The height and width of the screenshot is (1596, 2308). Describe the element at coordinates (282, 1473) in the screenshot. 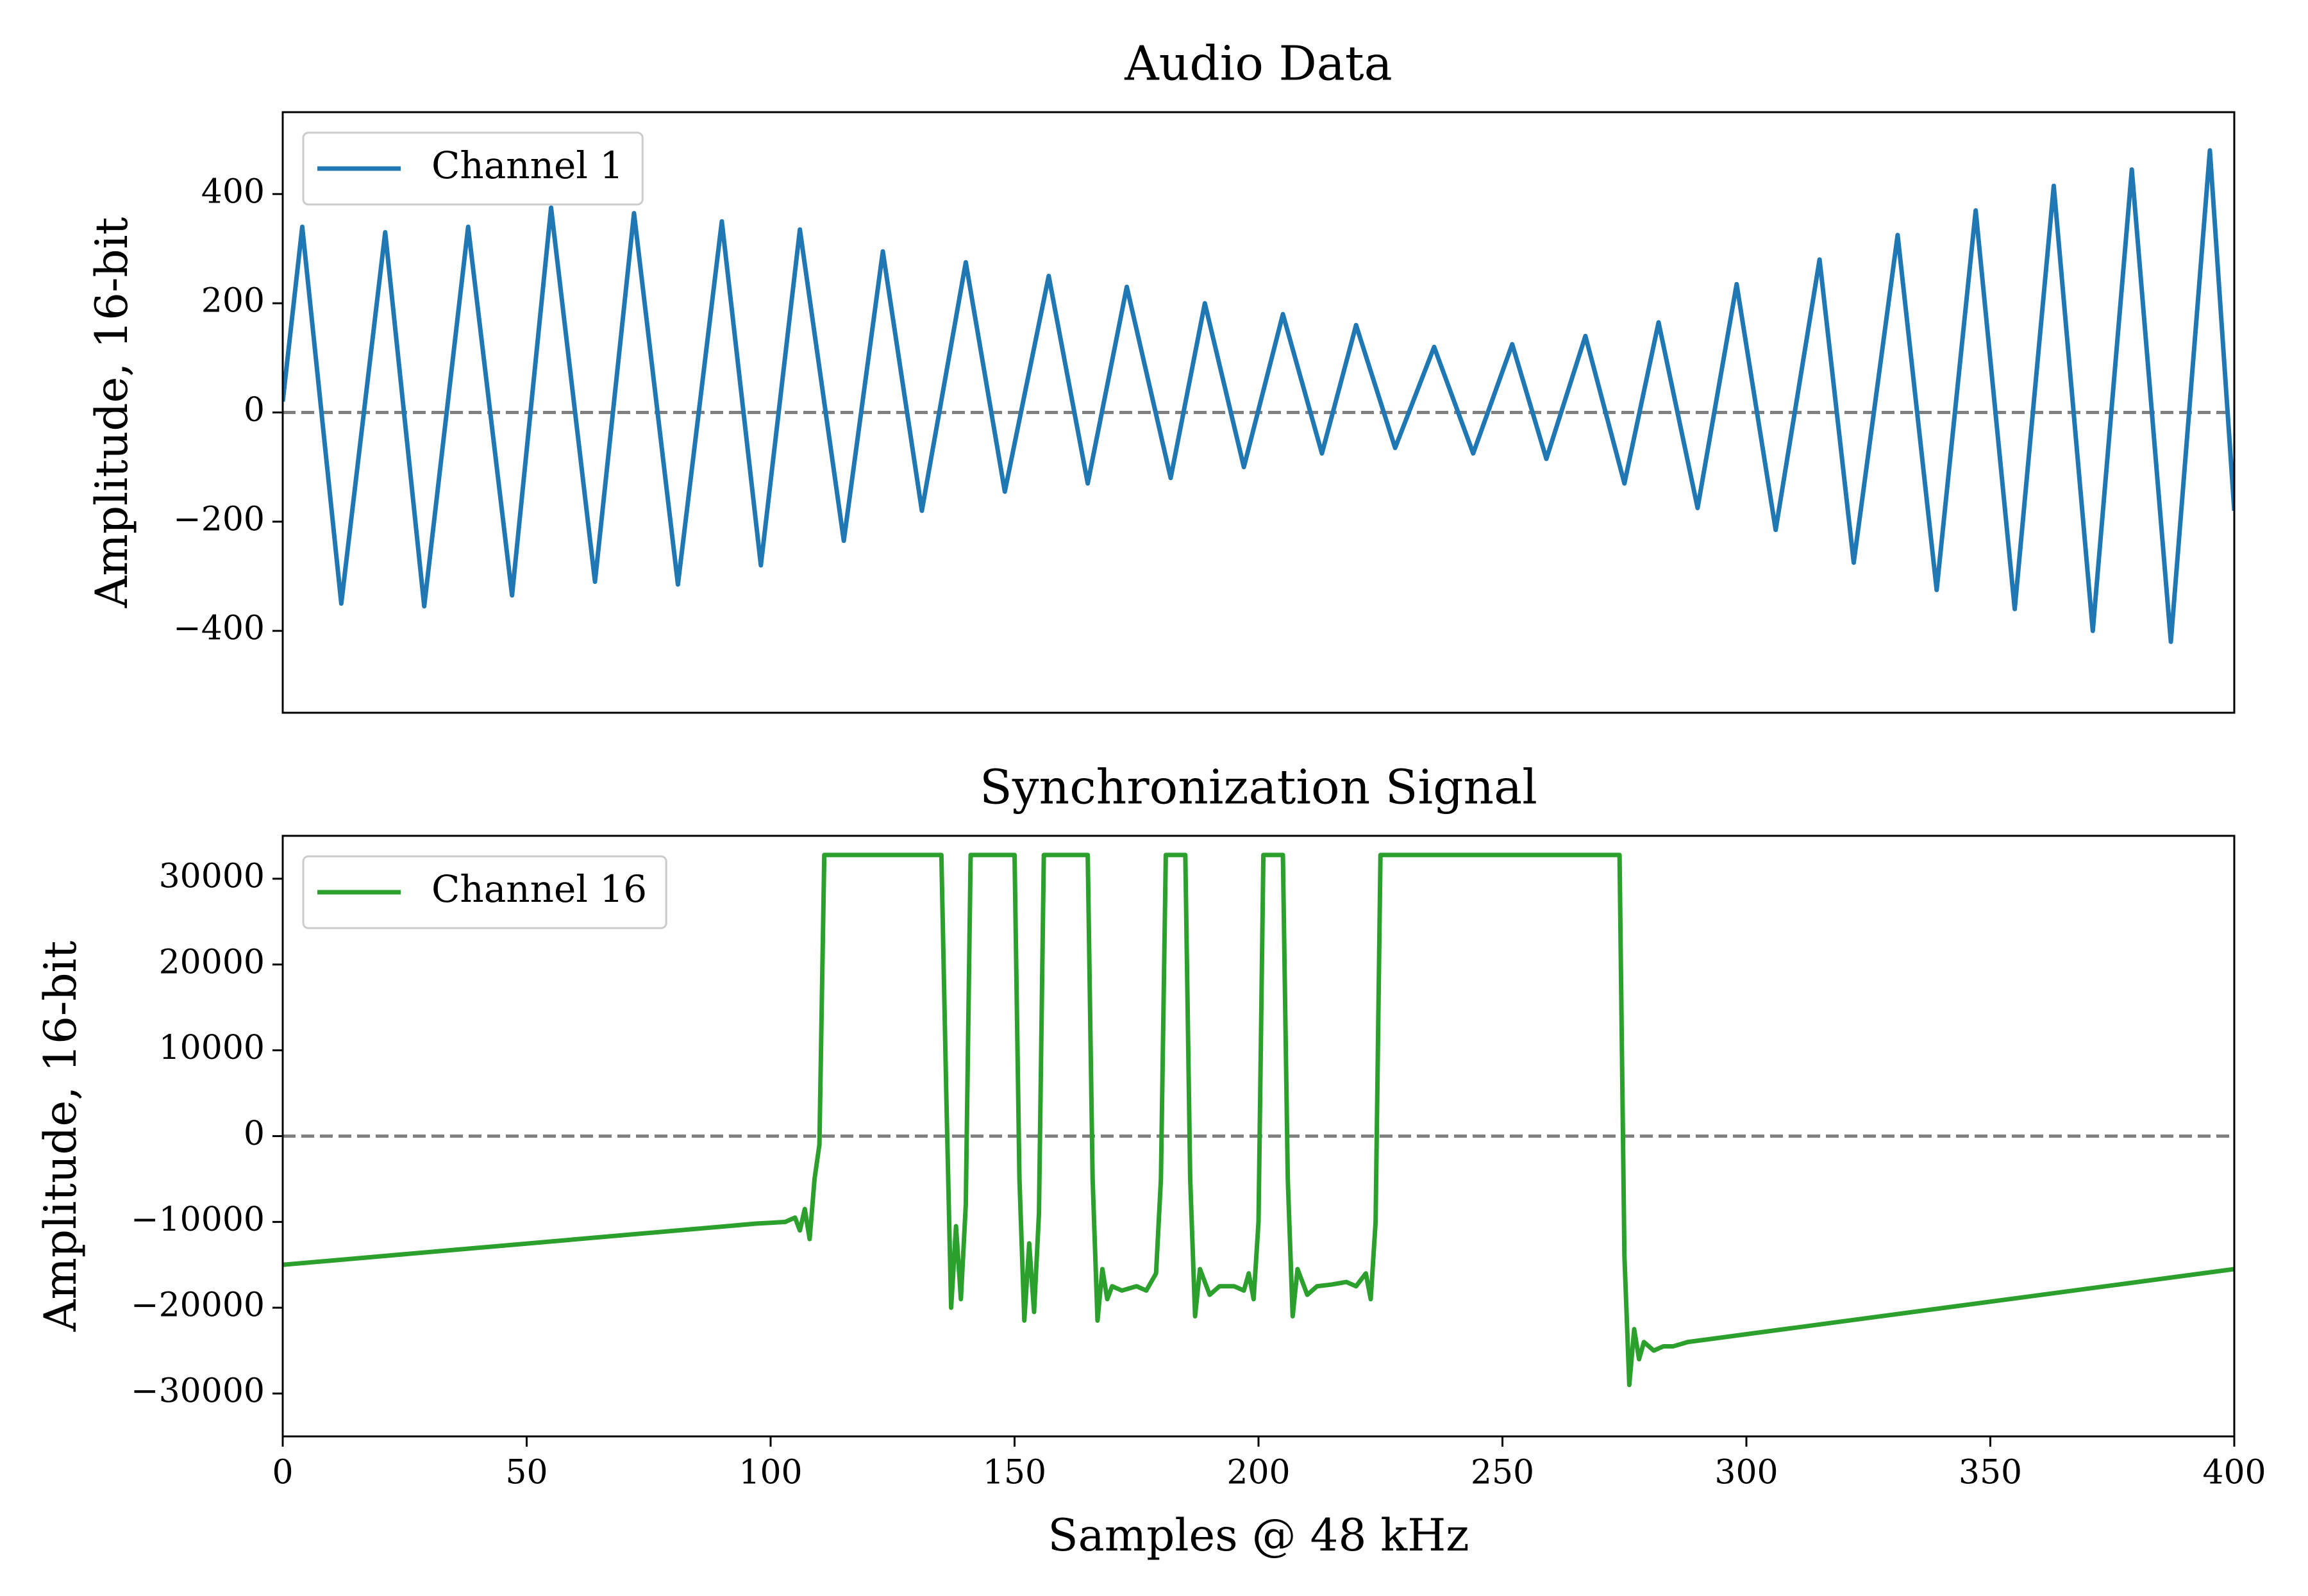

I see `x-tick-label: 0` at that location.